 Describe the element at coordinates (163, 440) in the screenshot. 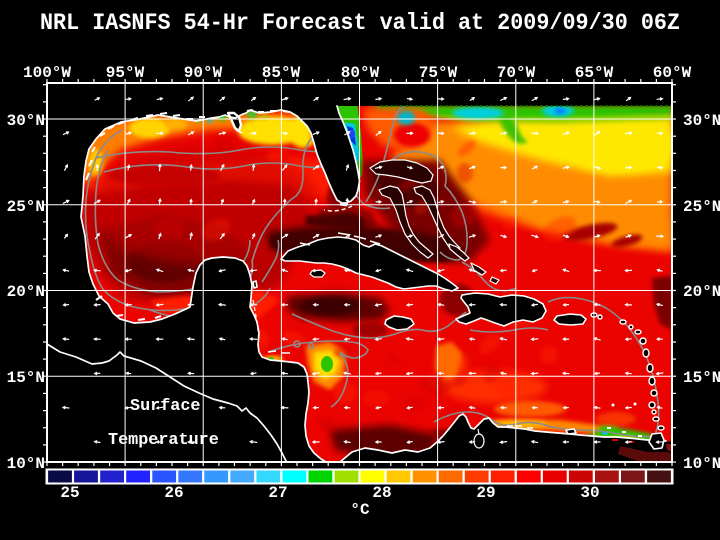

I see `svg-text: Temperature` at that location.